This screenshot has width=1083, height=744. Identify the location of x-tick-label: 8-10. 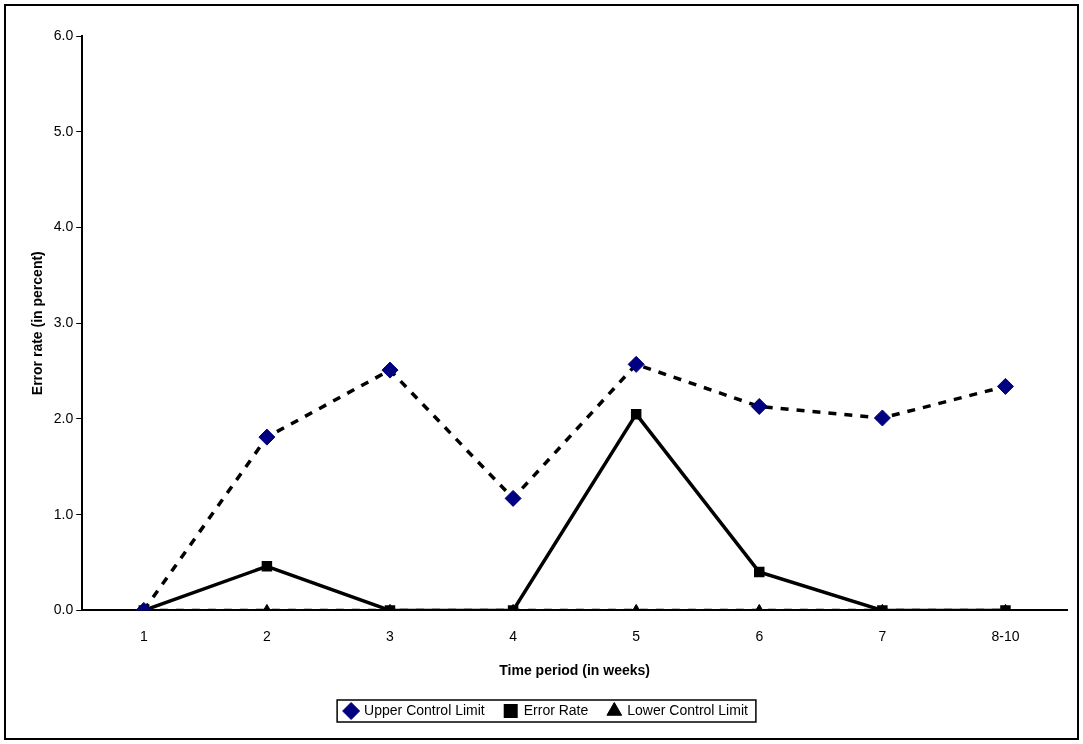
(1005, 635).